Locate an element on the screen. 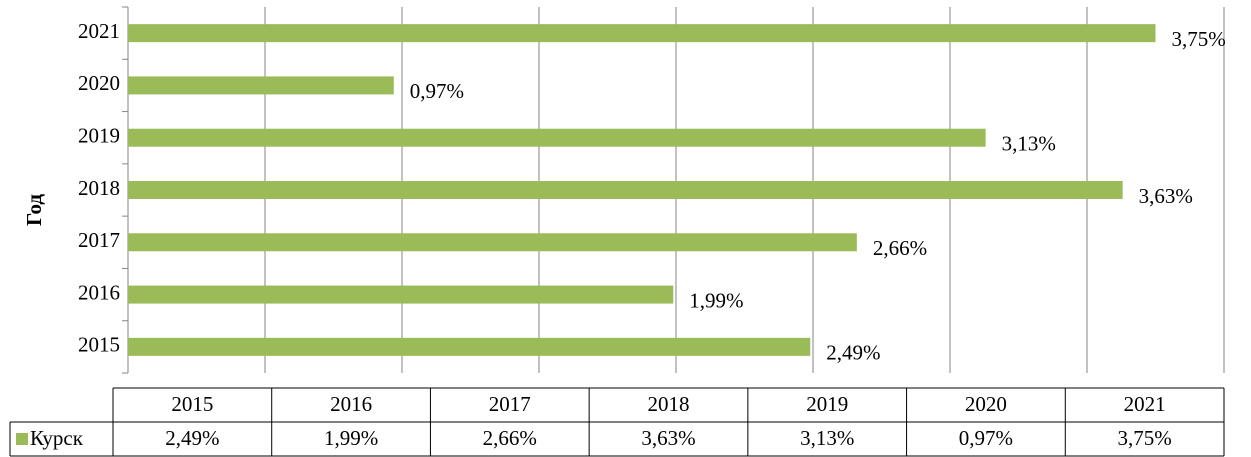 This screenshot has width=1251, height=457. data-label: 2,49% is located at coordinates (853, 353).